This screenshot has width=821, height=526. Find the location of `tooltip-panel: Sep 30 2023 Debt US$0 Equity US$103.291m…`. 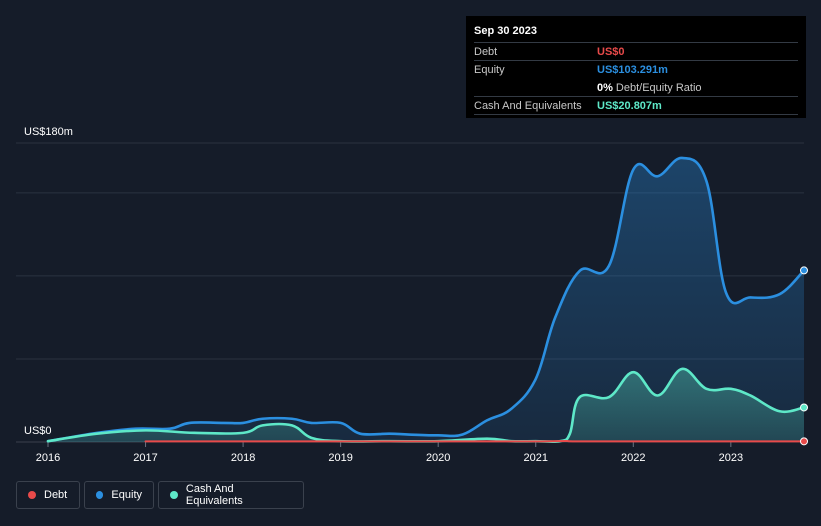

tooltip-panel: Sep 30 2023 Debt US$0 Equity US$103.291m… is located at coordinates (636, 67).